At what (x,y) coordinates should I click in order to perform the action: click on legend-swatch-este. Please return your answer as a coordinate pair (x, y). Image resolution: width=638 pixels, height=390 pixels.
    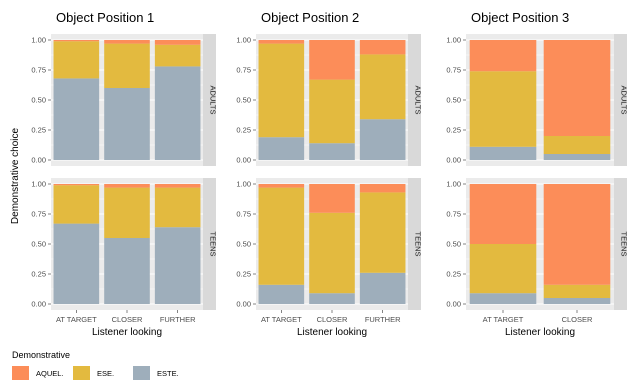
    Looking at the image, I should click on (141, 373).